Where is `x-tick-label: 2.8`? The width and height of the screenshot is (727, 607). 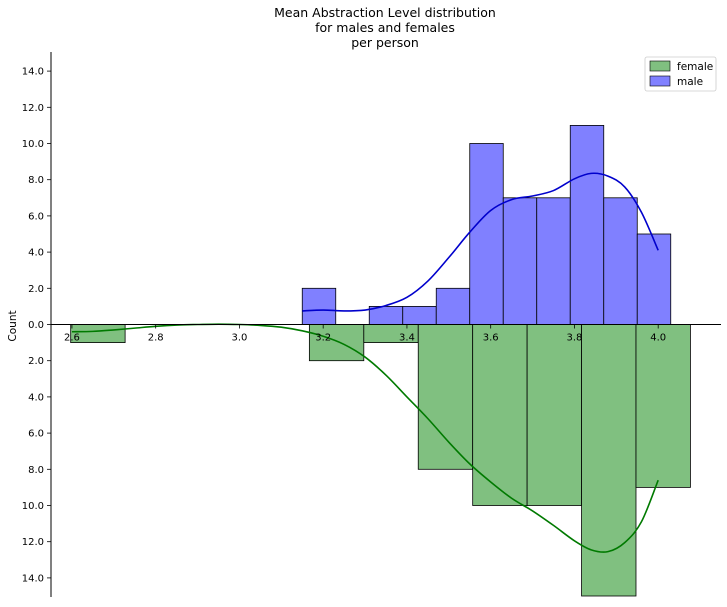 x-tick-label: 2.8 is located at coordinates (156, 338).